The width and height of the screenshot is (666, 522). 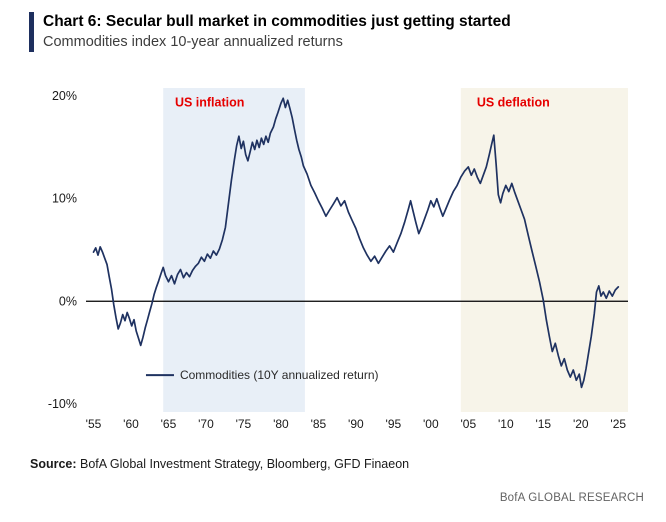 What do you see at coordinates (244, 423) in the screenshot?
I see `x-tick-label: '75` at bounding box center [244, 423].